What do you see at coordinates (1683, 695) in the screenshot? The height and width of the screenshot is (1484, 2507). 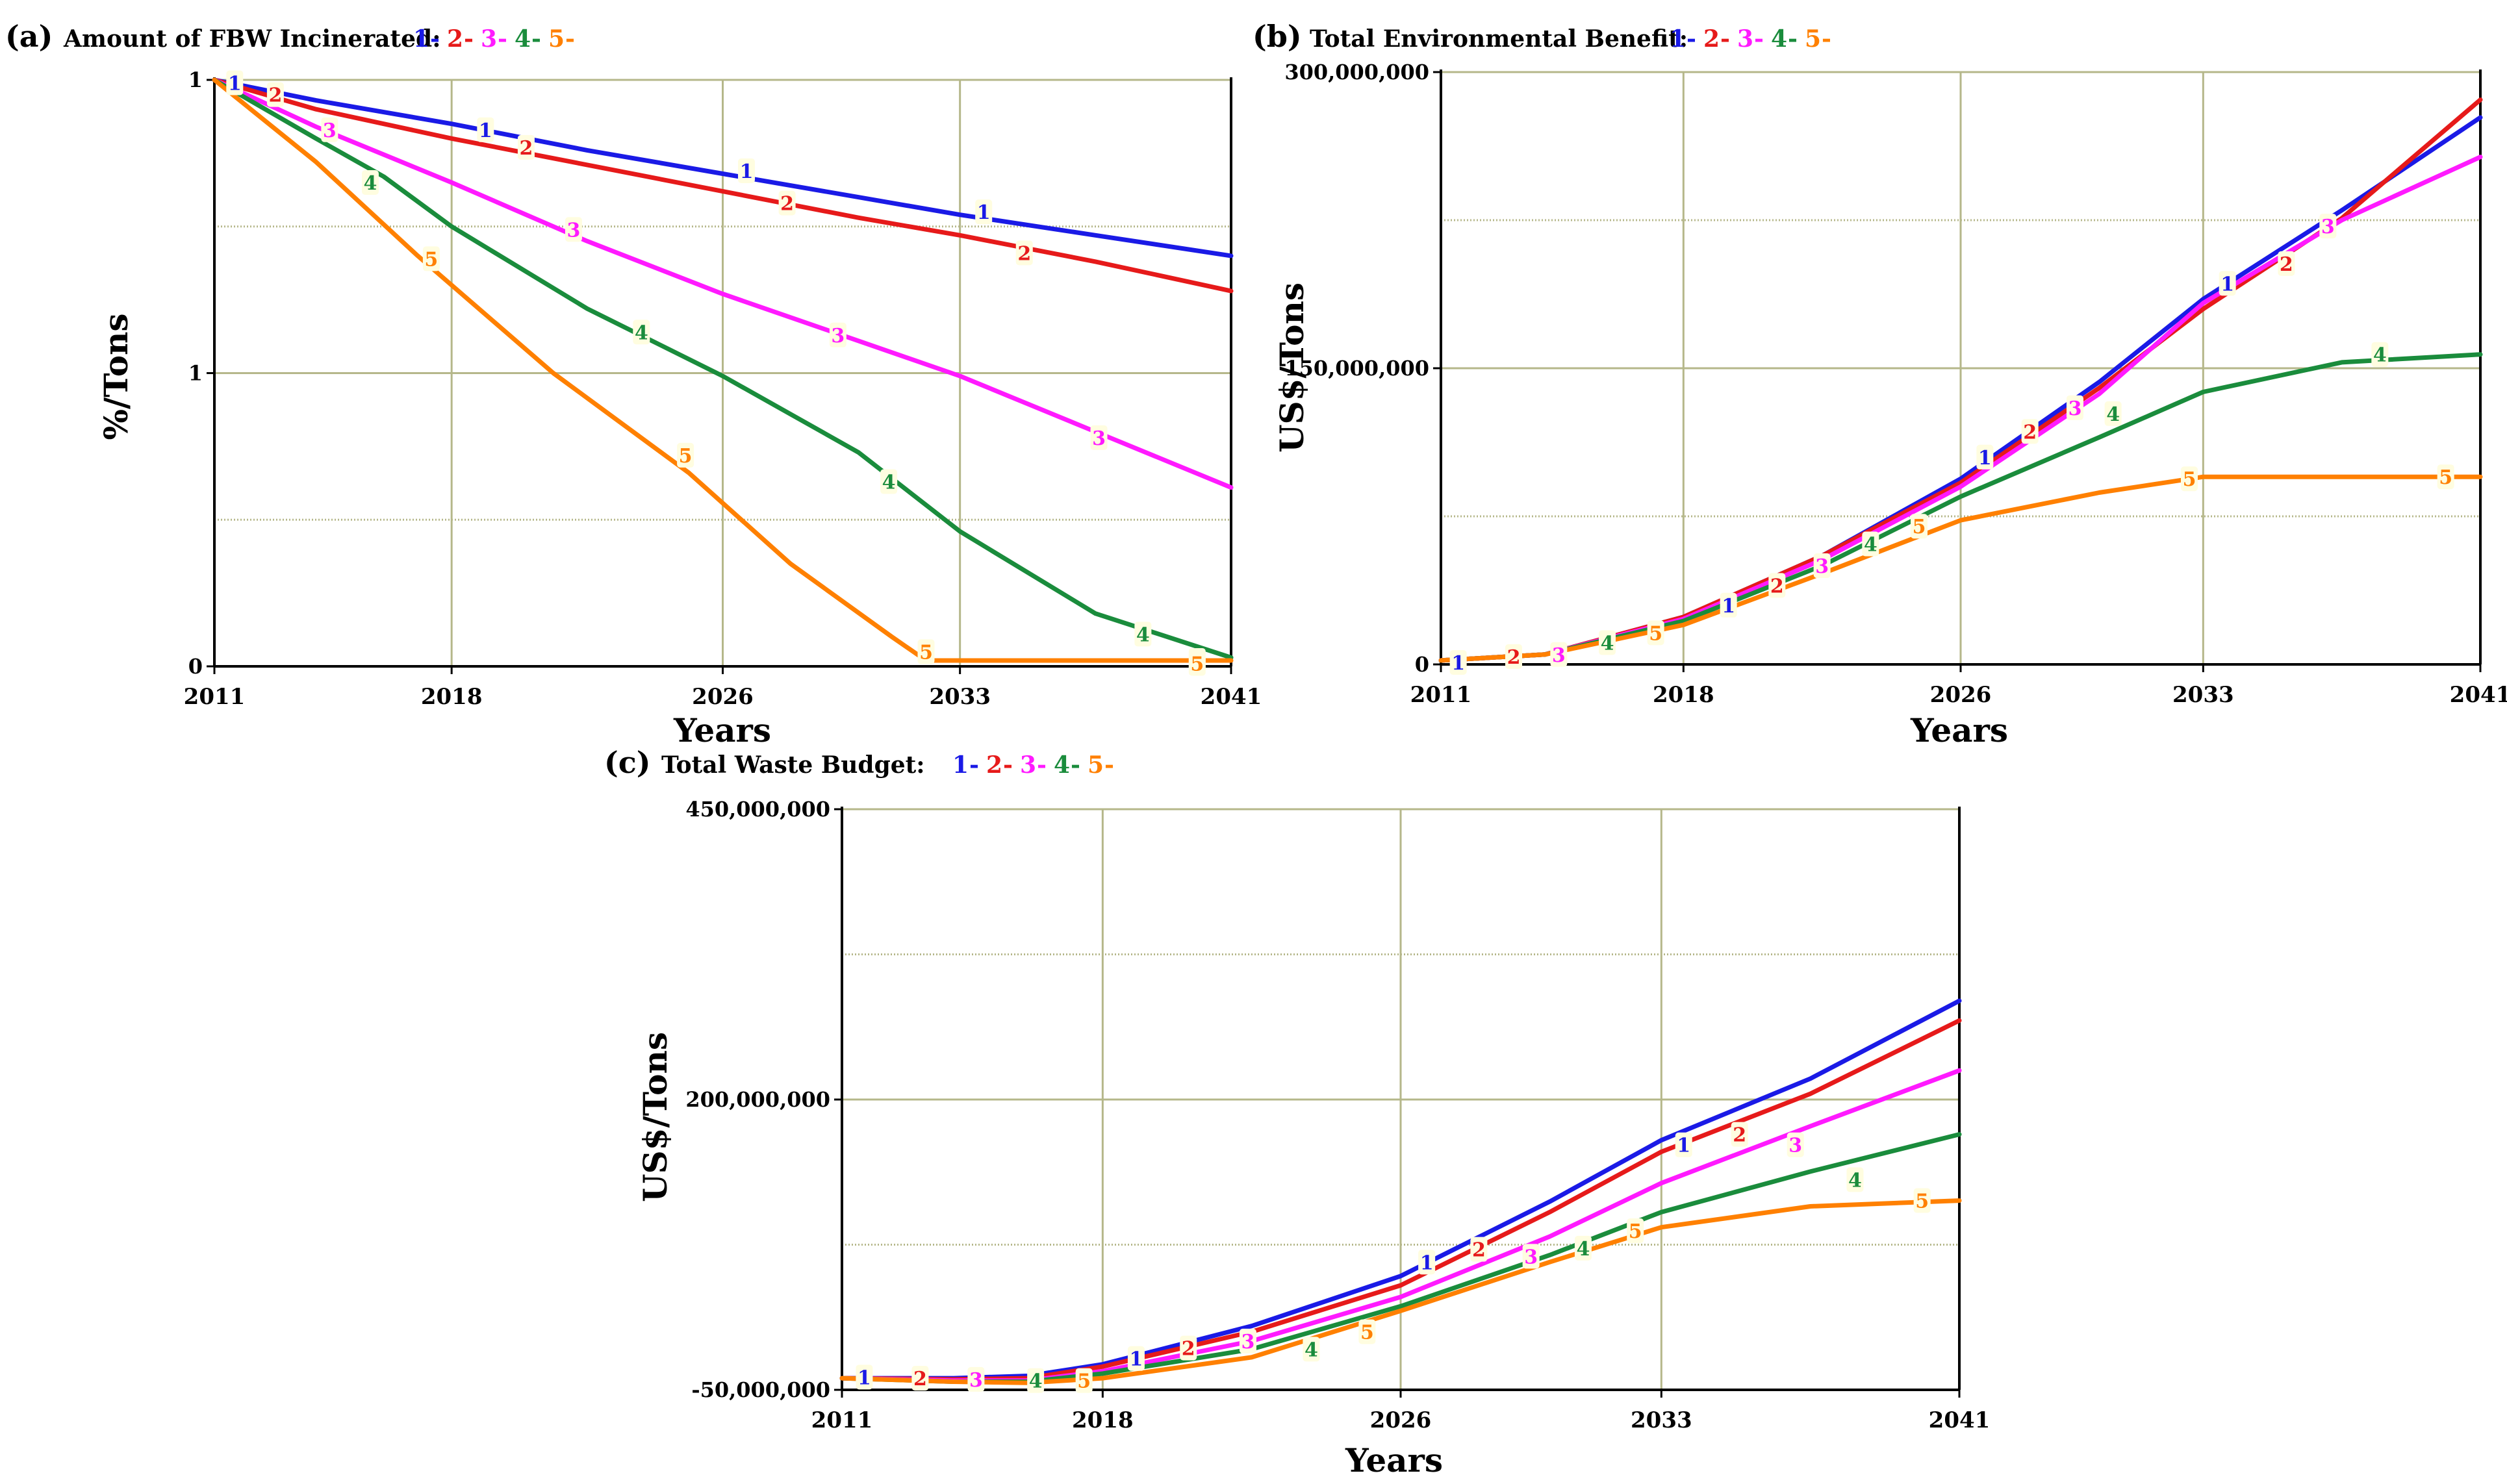 I see `panel-b-x-tick-label: 2018` at bounding box center [1683, 695].